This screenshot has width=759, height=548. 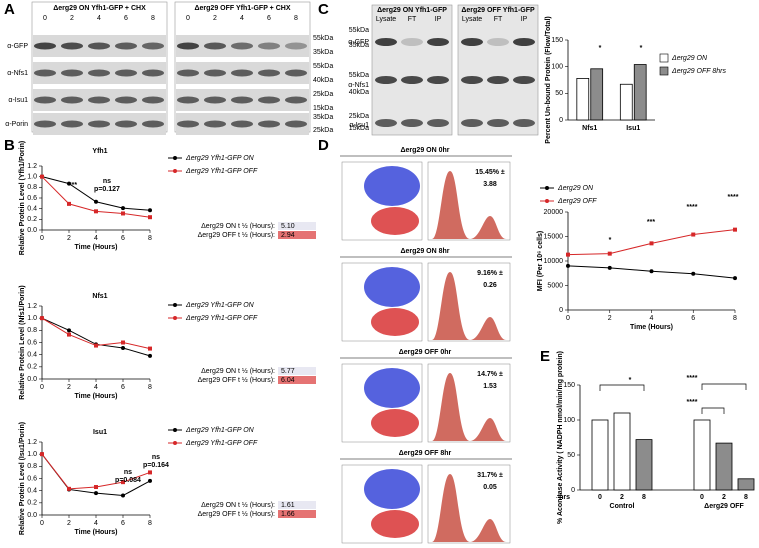 What do you see at coordinates (73, 185) in the screenshot?
I see `annotation: ***` at bounding box center [73, 185].